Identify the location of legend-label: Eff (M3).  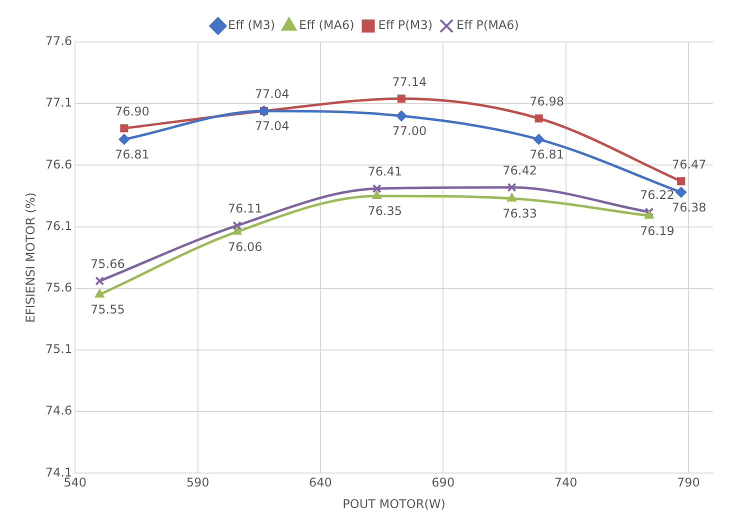
(252, 25).